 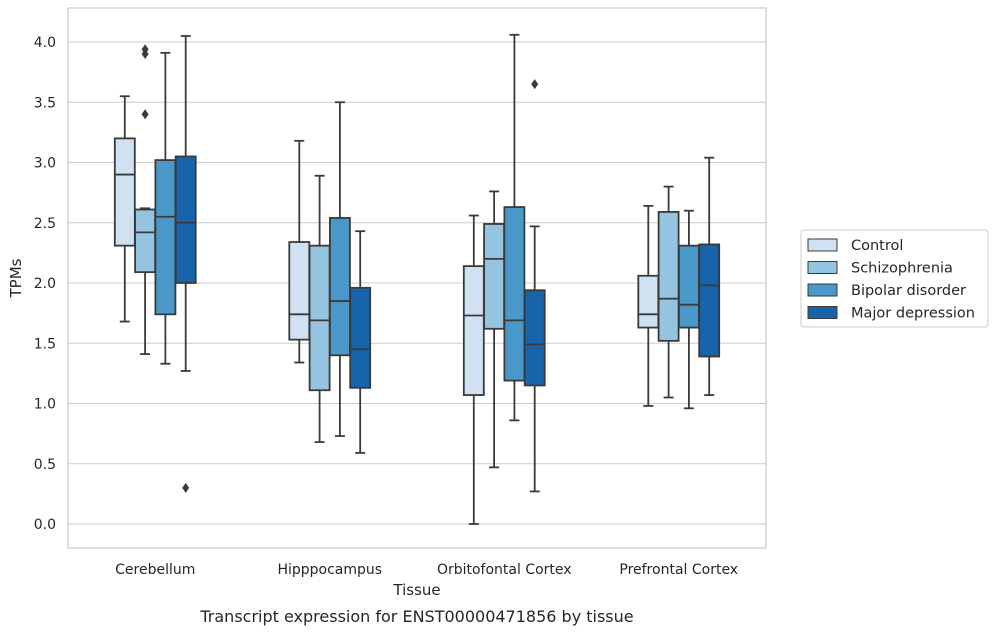 I want to click on x-axis-title: Tissue, so click(x=416, y=590).